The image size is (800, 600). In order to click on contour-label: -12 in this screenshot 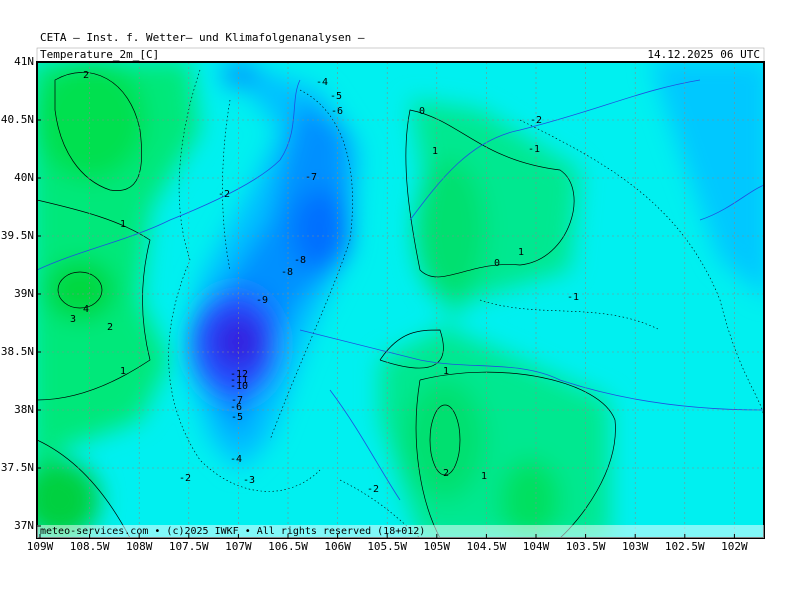, I will do `click(239, 374)`.